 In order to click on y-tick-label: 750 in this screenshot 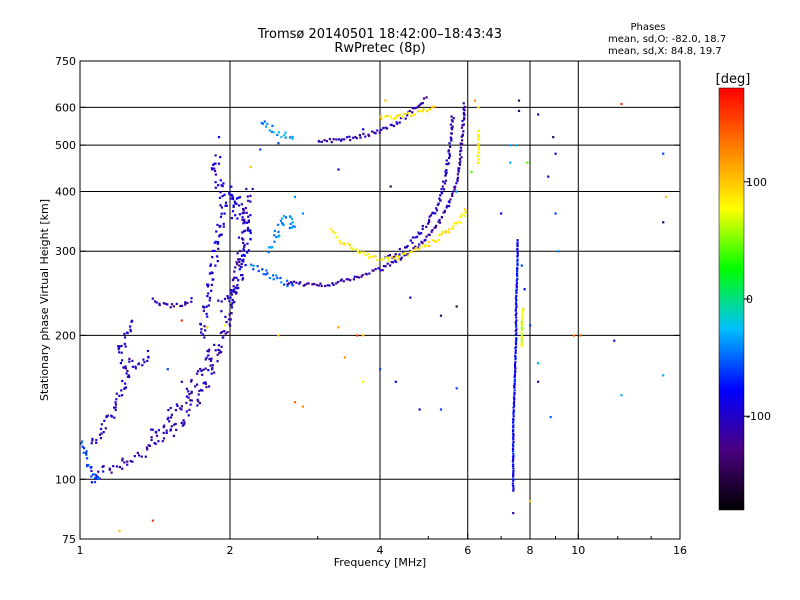, I will do `click(65, 61)`.